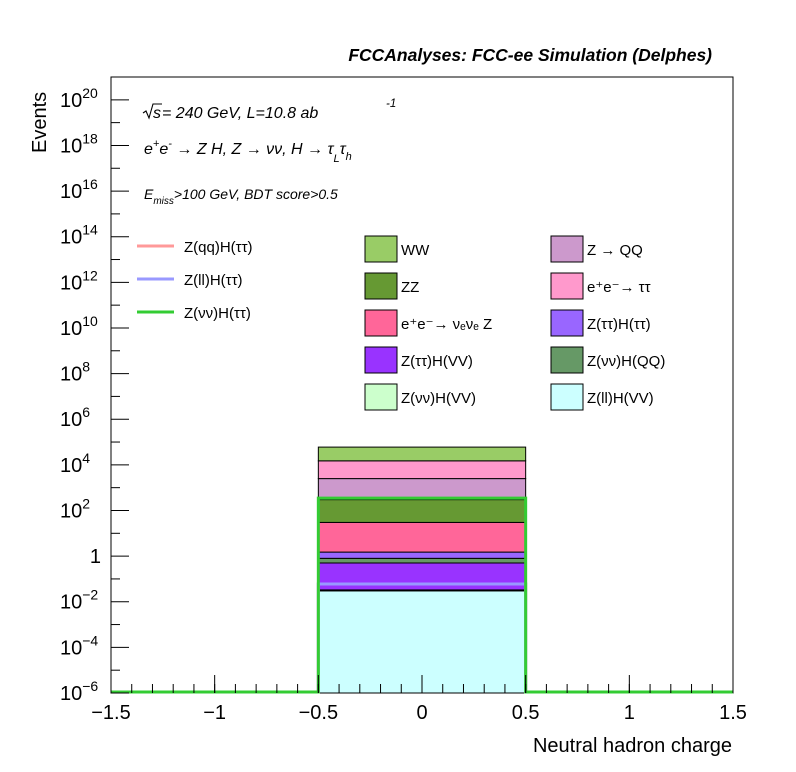  What do you see at coordinates (256, 194) in the screenshot?
I see `selection-annotation-b: >100 GeV, BDT score>0.5` at bounding box center [256, 194].